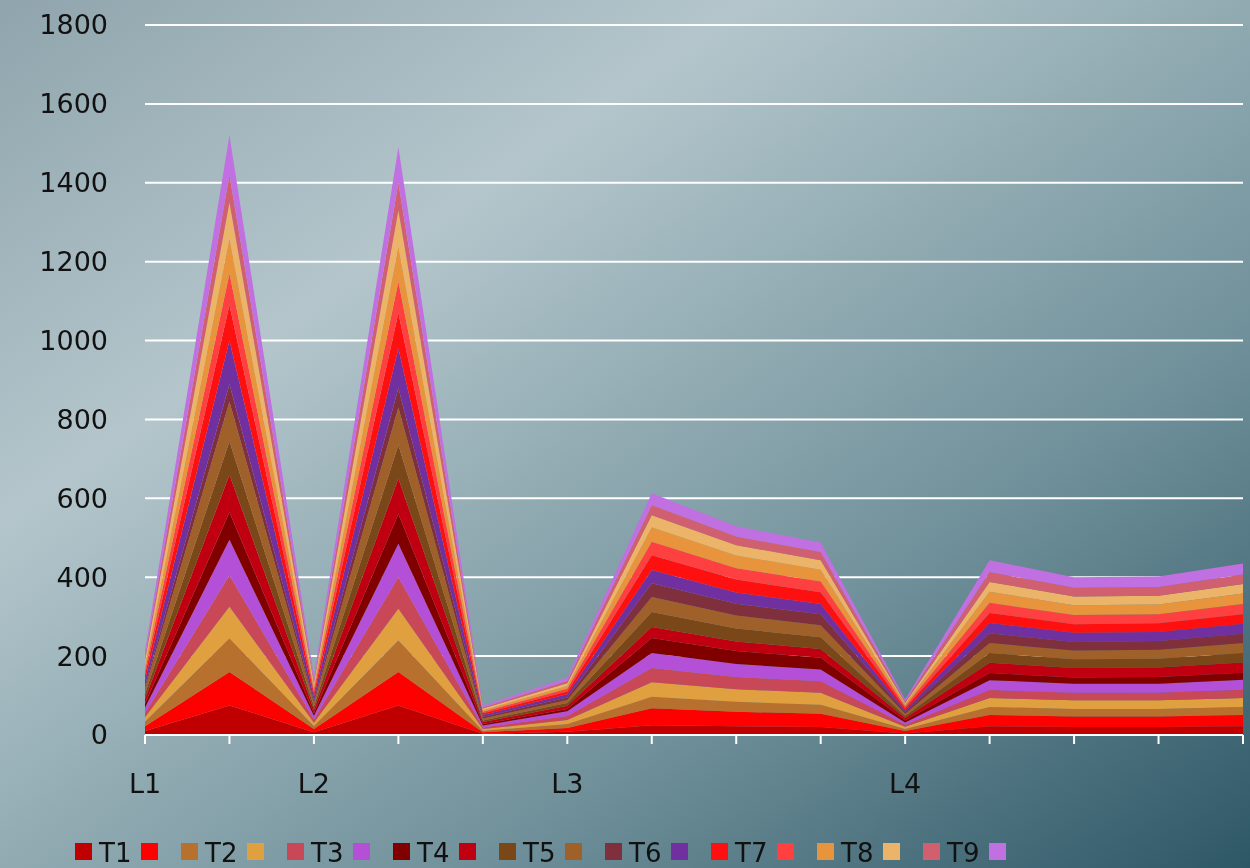 The image size is (1250, 868). What do you see at coordinates (433, 853) in the screenshot?
I see `legend-label: T4` at bounding box center [433, 853].